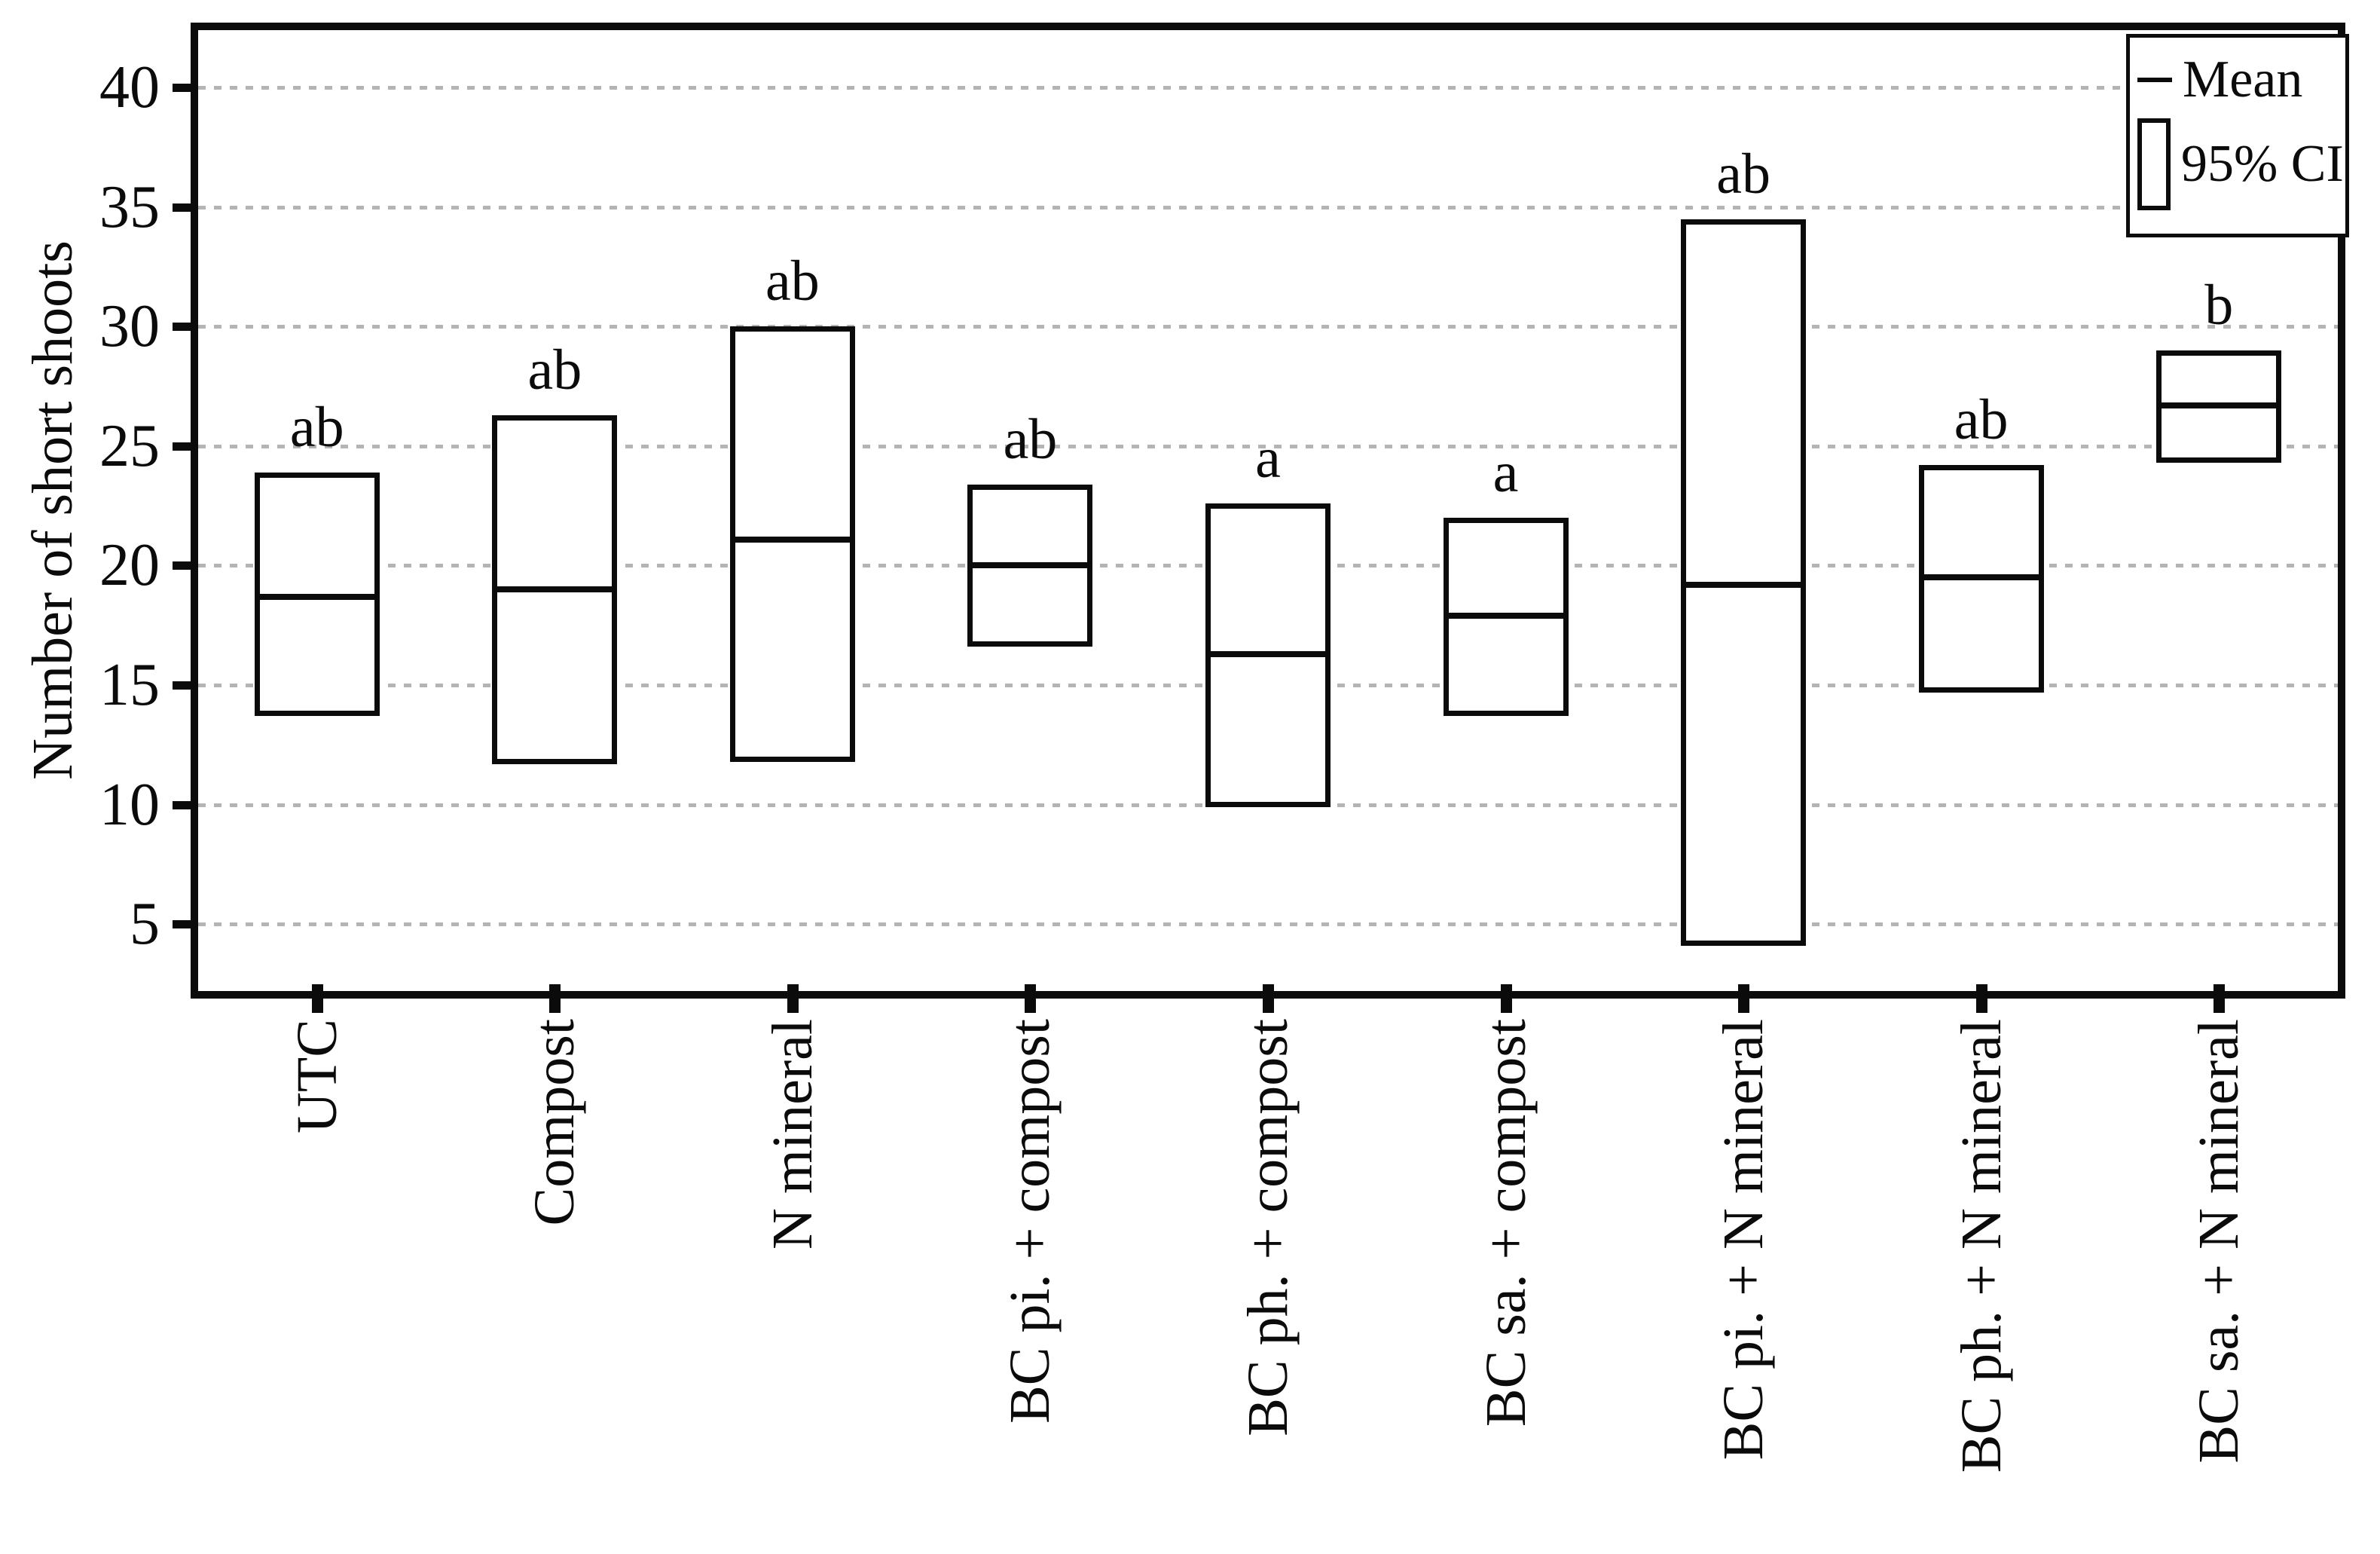  Describe the element at coordinates (1268, 458) in the screenshot. I see `sig-letter-5: a` at that location.